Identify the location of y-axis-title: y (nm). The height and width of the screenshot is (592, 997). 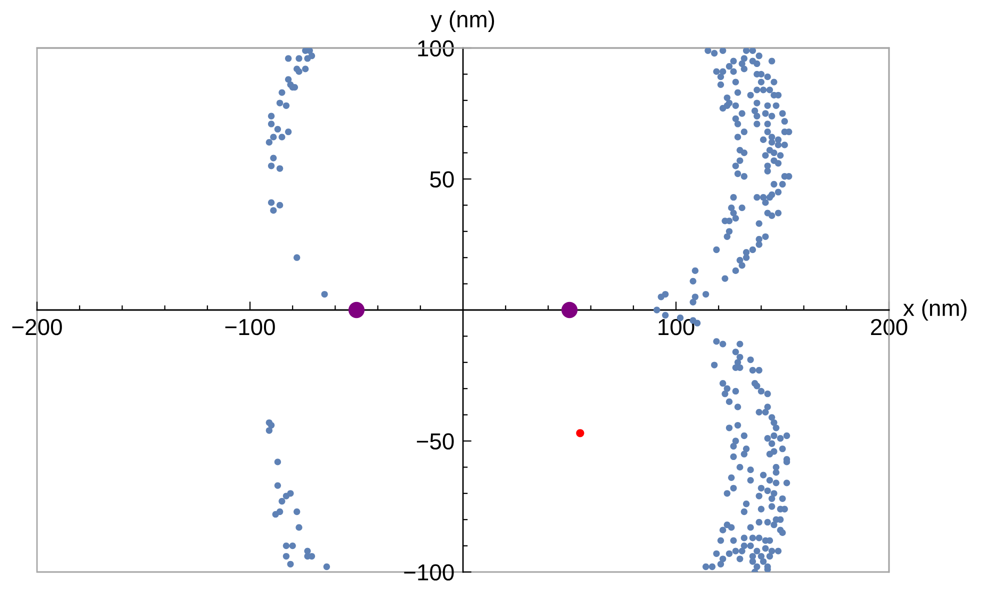
(462, 21).